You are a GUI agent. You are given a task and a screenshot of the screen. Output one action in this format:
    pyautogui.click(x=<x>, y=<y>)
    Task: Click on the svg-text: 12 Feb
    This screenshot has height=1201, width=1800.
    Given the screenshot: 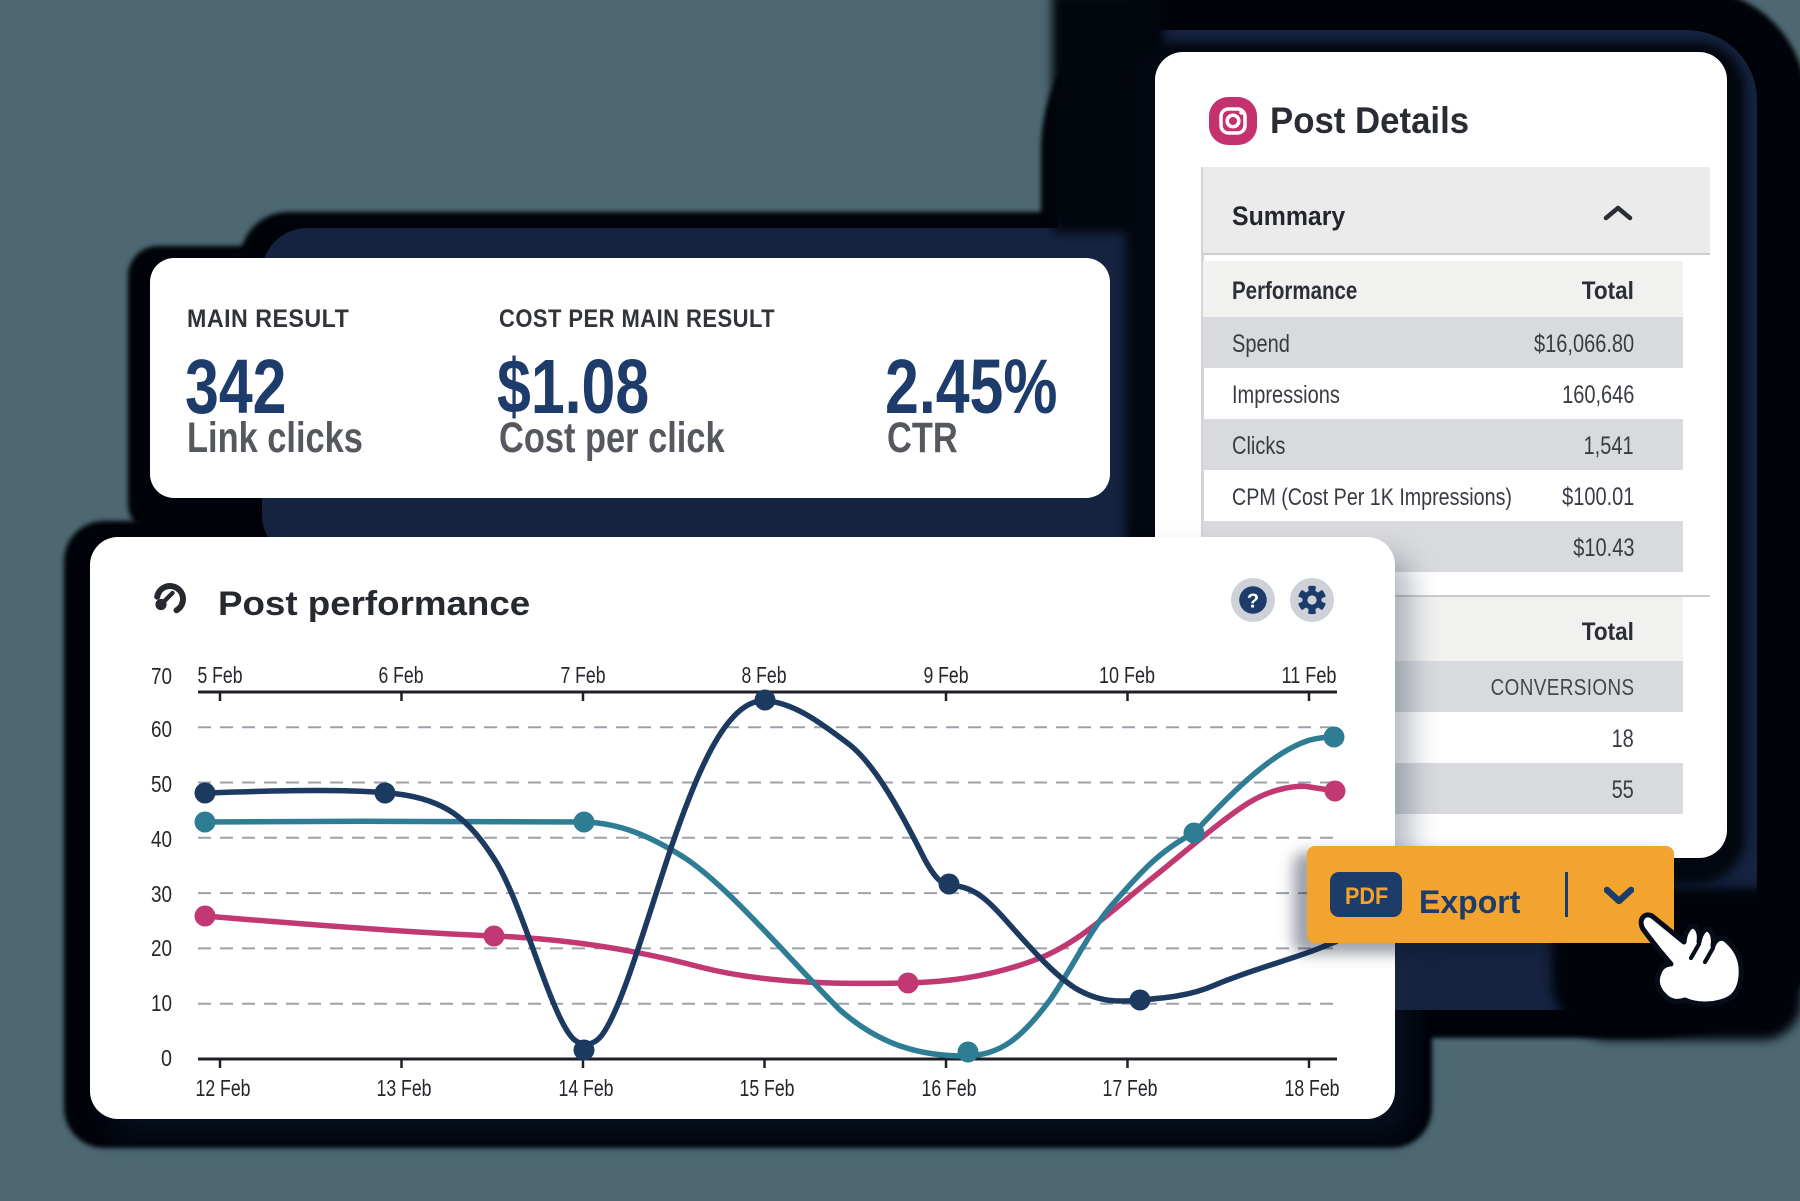 What is the action you would take?
    pyautogui.click(x=223, y=1088)
    